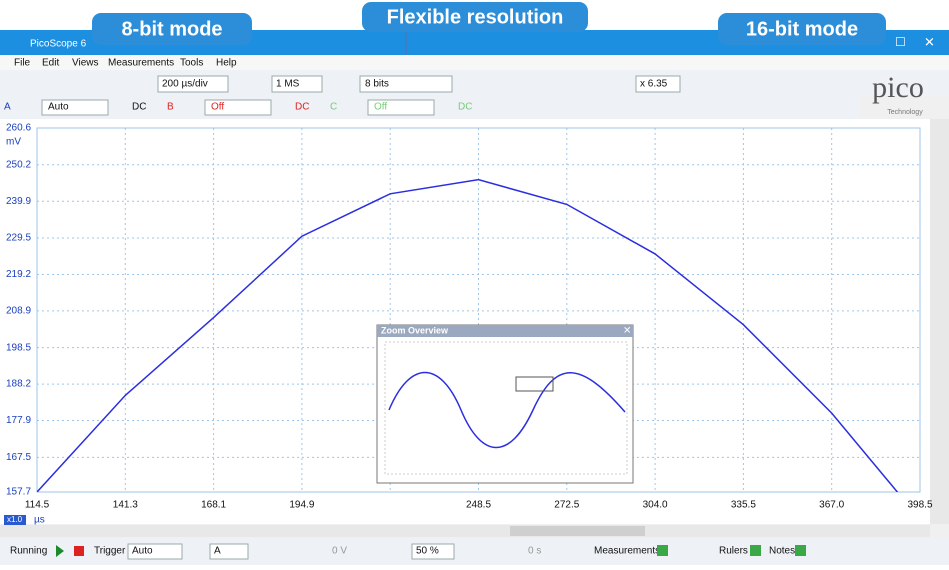  I want to click on y-tick-label: 188.2, so click(18, 384).